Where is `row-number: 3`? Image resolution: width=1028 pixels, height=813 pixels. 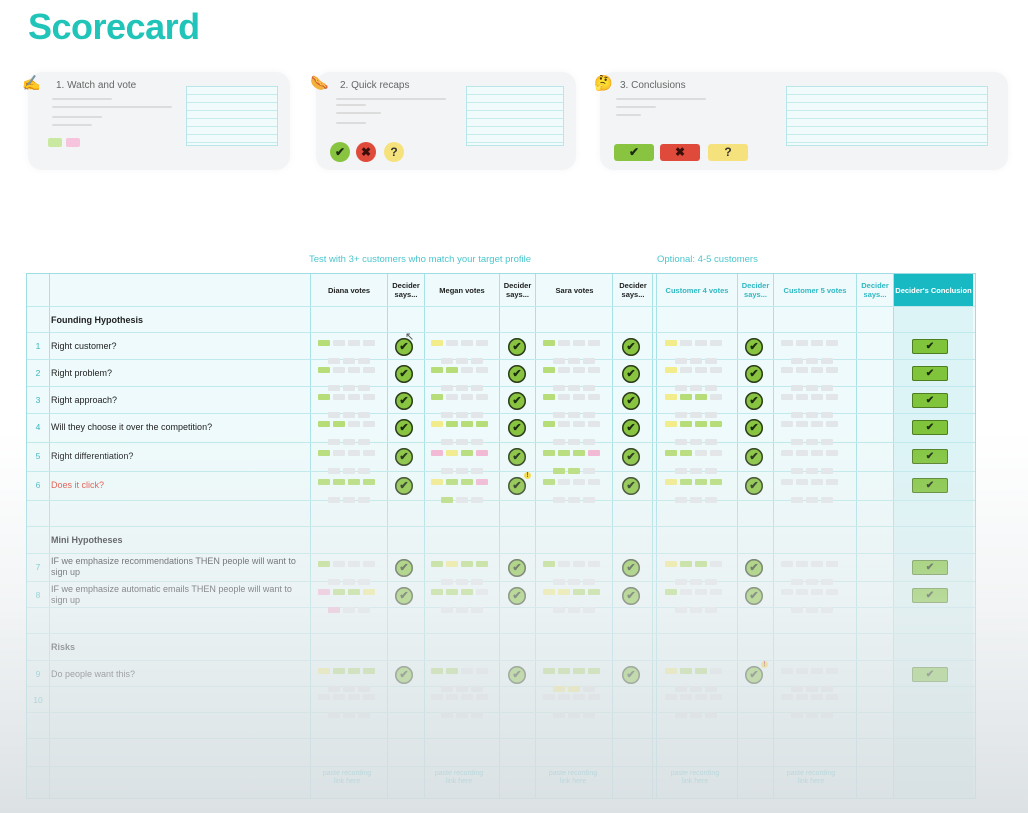
row-number: 3 is located at coordinates (38, 400).